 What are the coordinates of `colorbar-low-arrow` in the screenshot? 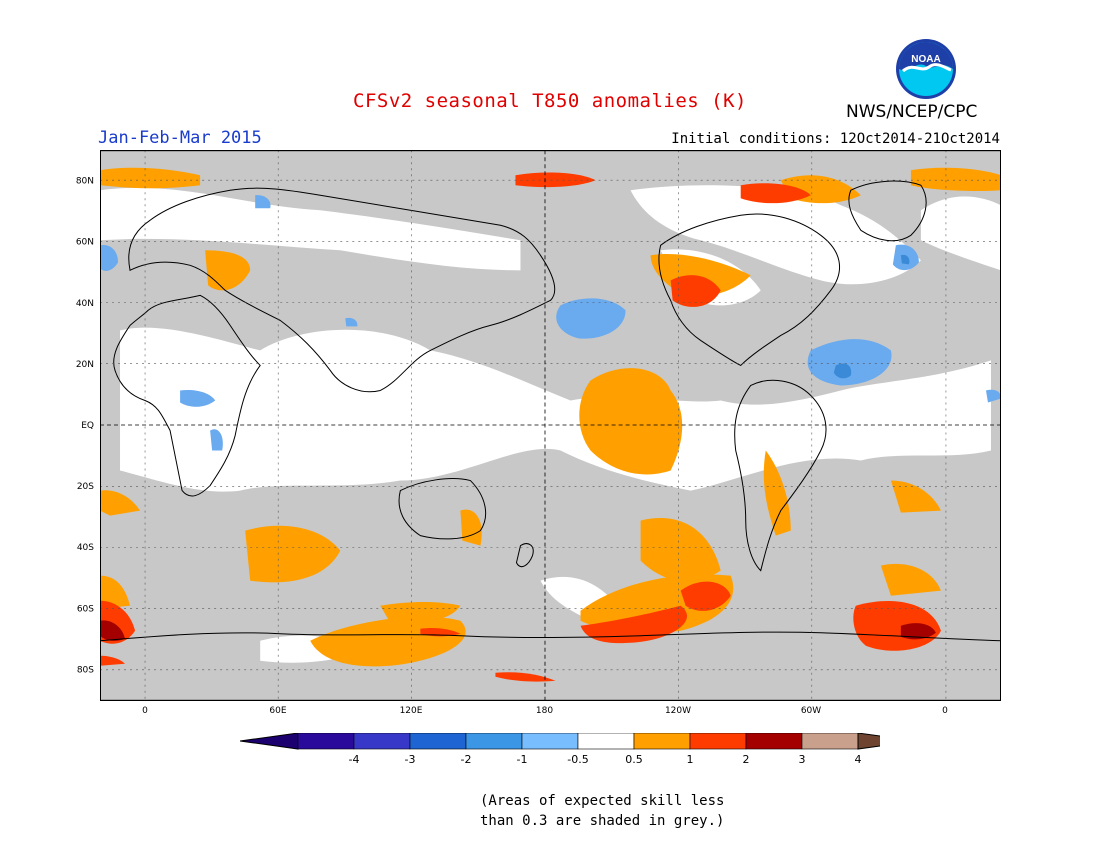 It's located at (269, 741).